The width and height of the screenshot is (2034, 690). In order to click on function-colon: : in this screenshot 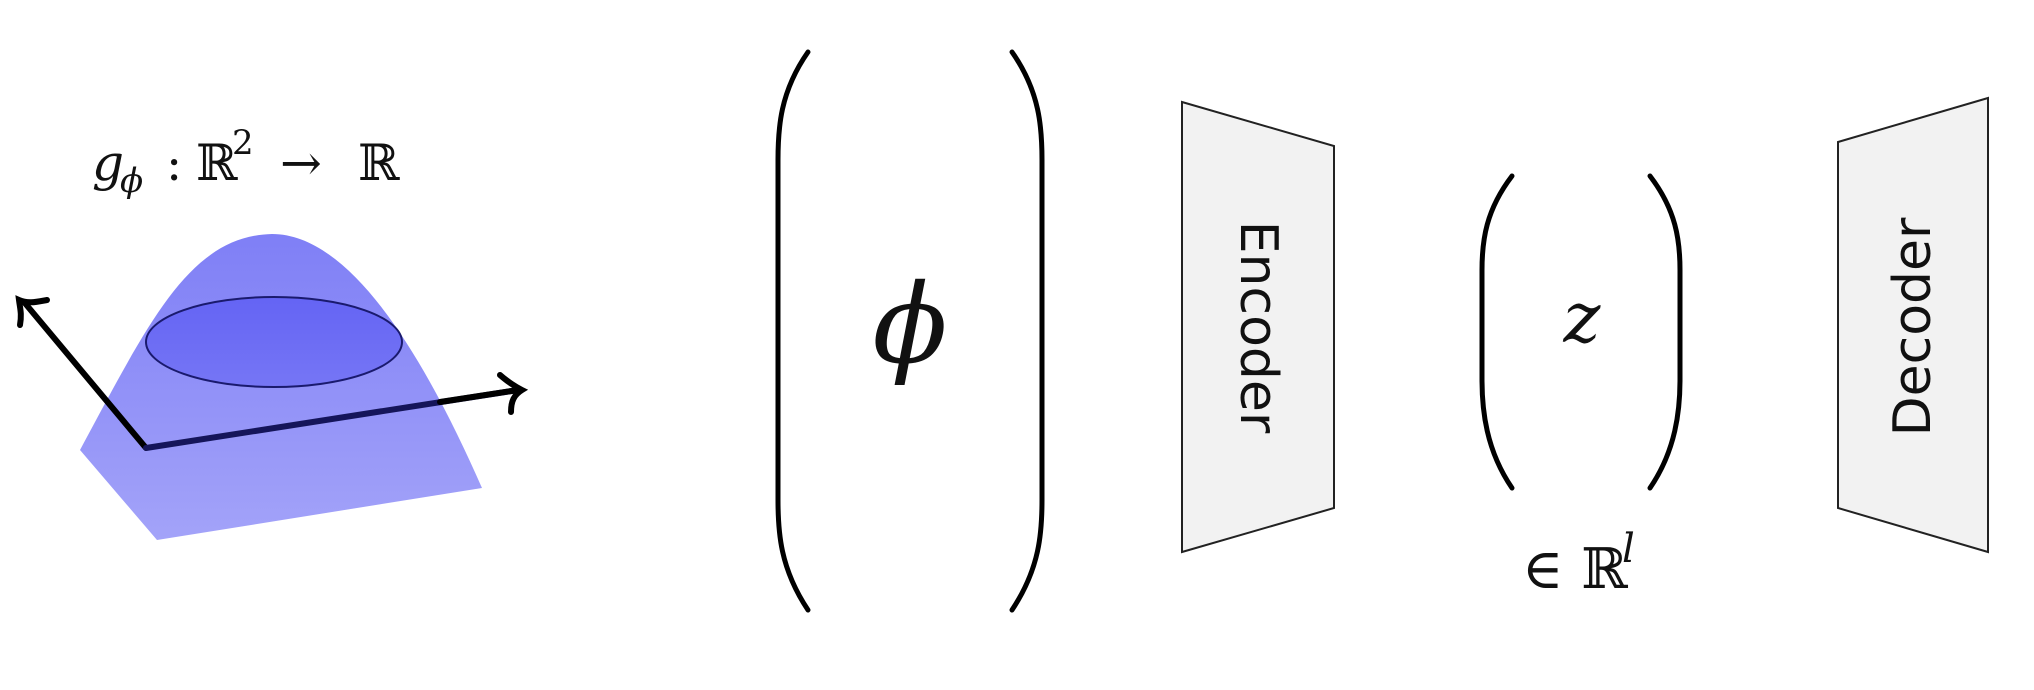, I will do `click(174, 164)`.